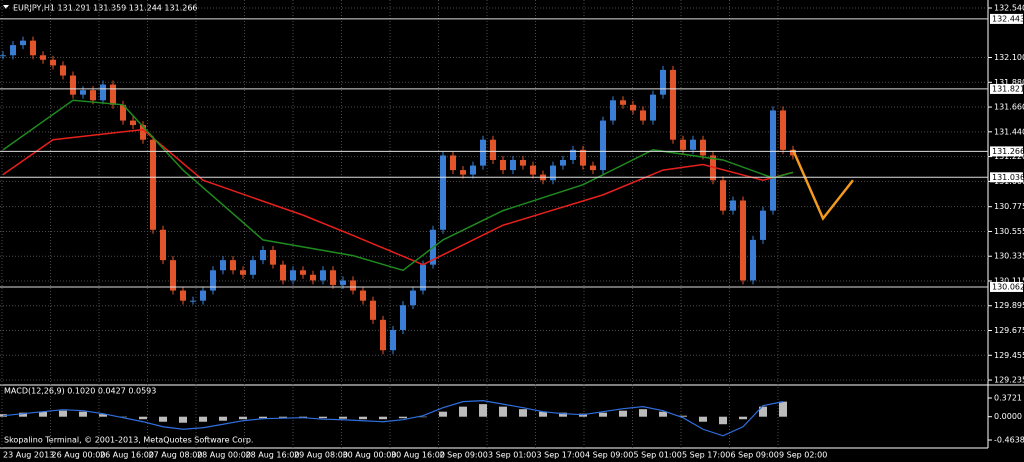 This screenshot has width=1024, height=462. What do you see at coordinates (80, 391) in the screenshot?
I see `macd-title: MACD(12,26,9) 0.1020 0.0427 0.0593` at bounding box center [80, 391].